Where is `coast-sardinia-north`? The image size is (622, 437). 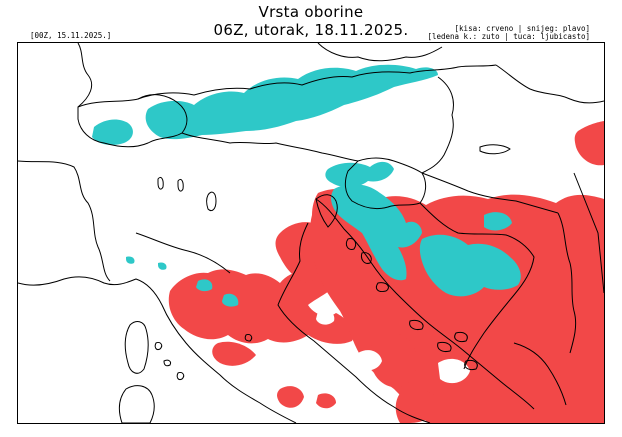 coast-sardinia-north is located at coordinates (136, 404).